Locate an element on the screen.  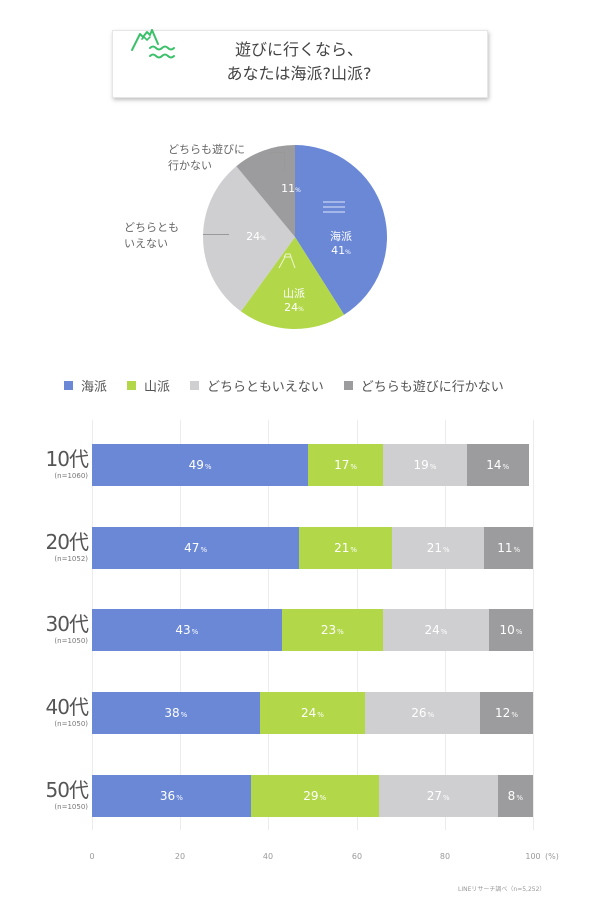
bar-segment-none: 14% is located at coordinates (497, 465).